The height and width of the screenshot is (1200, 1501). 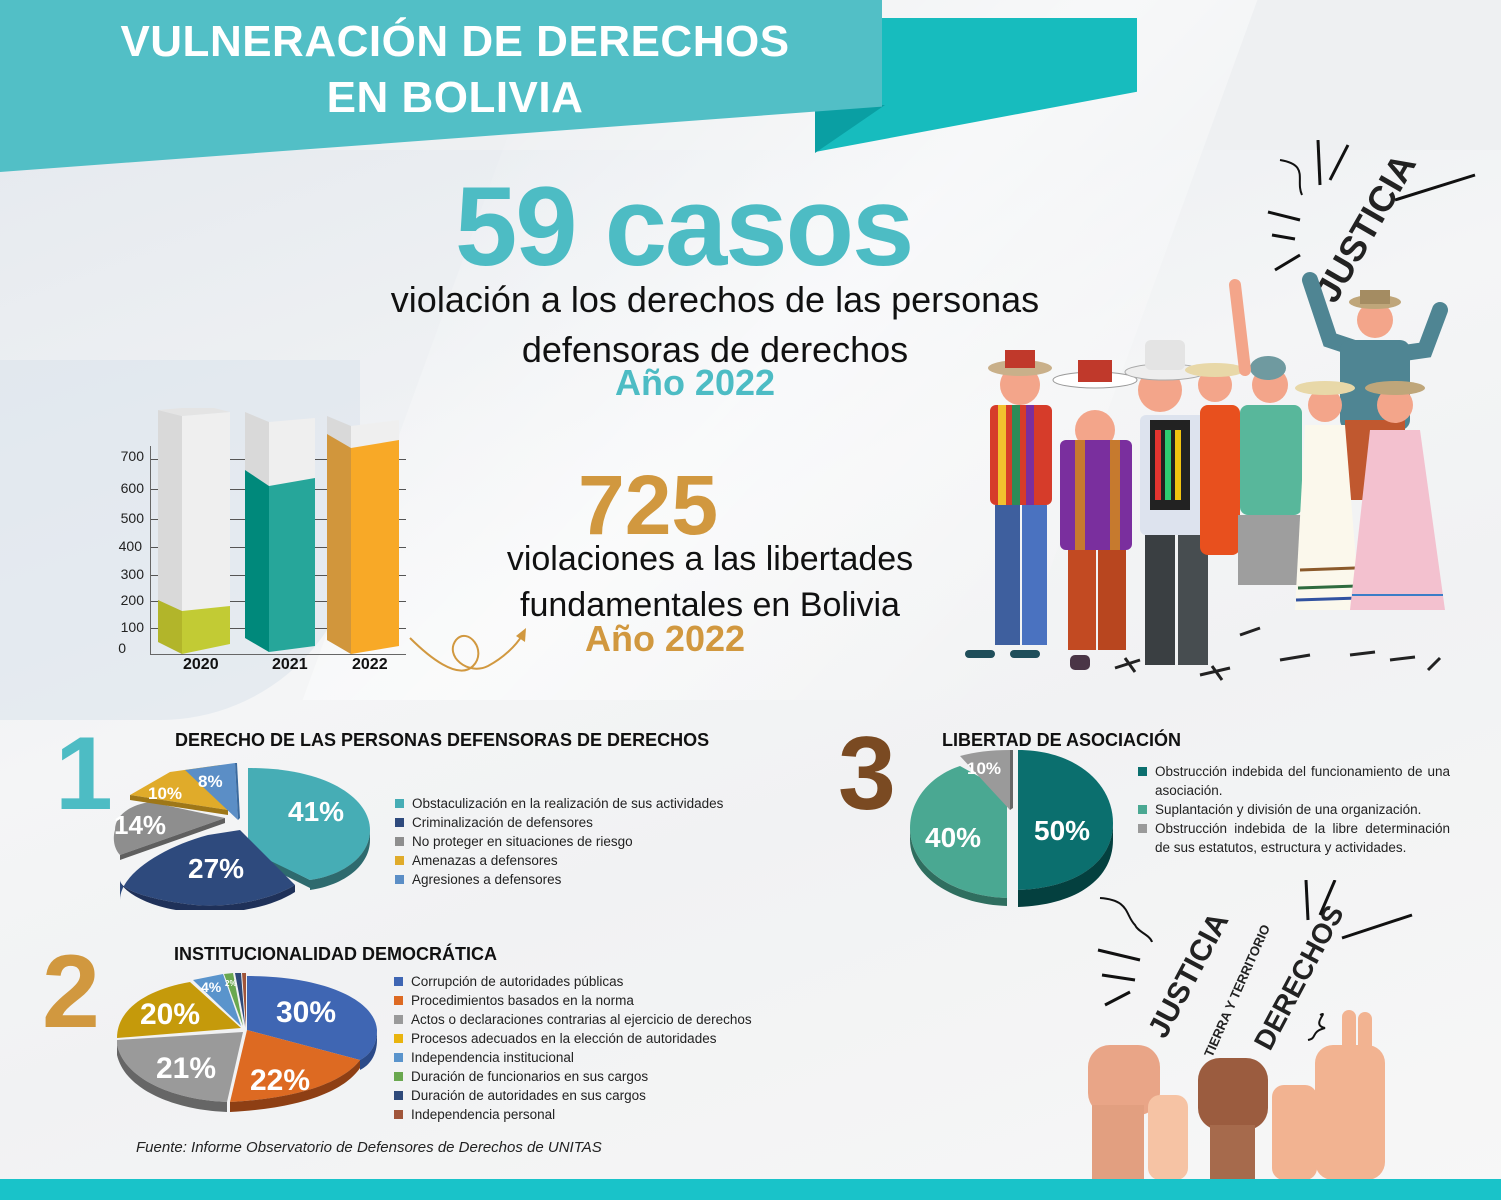 I want to click on pie3-label-10: 10%, so click(x=984, y=768).